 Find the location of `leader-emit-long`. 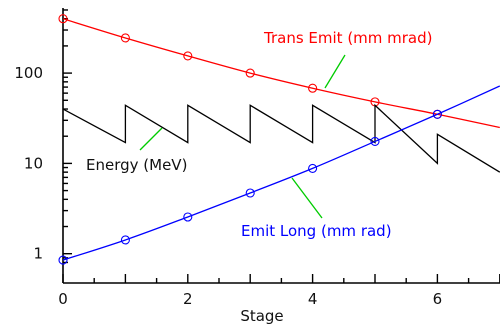

leader-emit-long is located at coordinates (307, 198).